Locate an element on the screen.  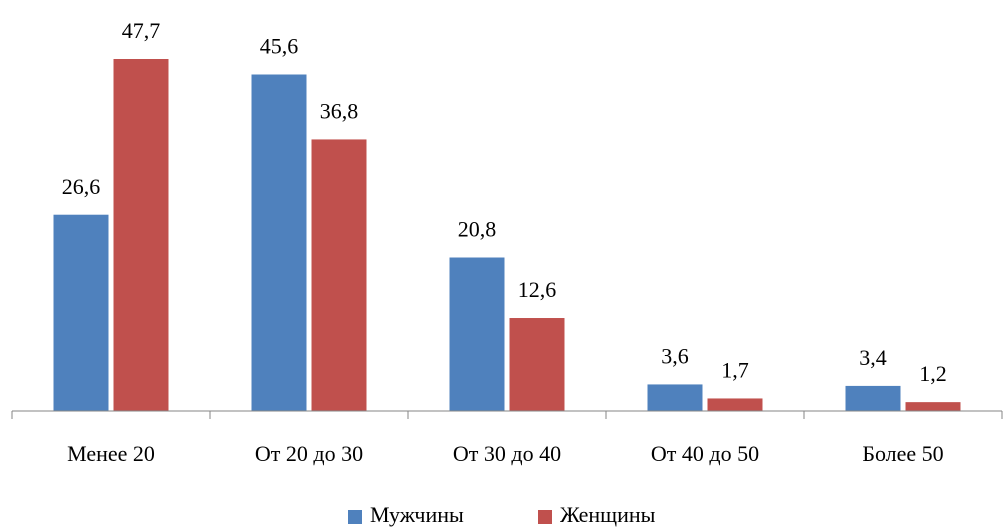
legend-label: Женщины is located at coordinates (608, 514).